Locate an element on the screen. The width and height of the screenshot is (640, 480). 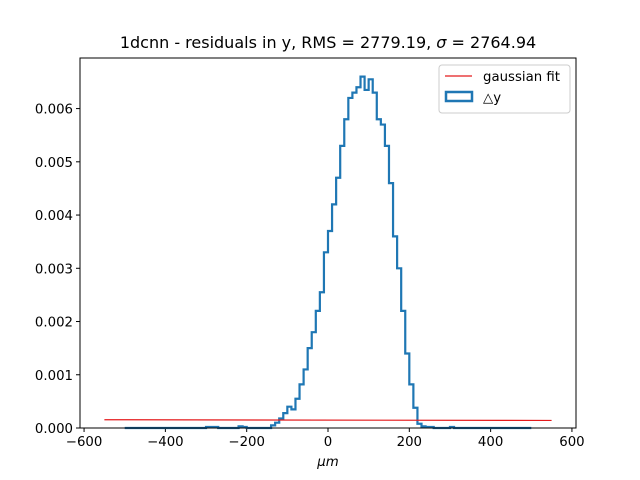
x-axis-ticks: −600 −400 −200 0 200 400 600 is located at coordinates (325, 439).